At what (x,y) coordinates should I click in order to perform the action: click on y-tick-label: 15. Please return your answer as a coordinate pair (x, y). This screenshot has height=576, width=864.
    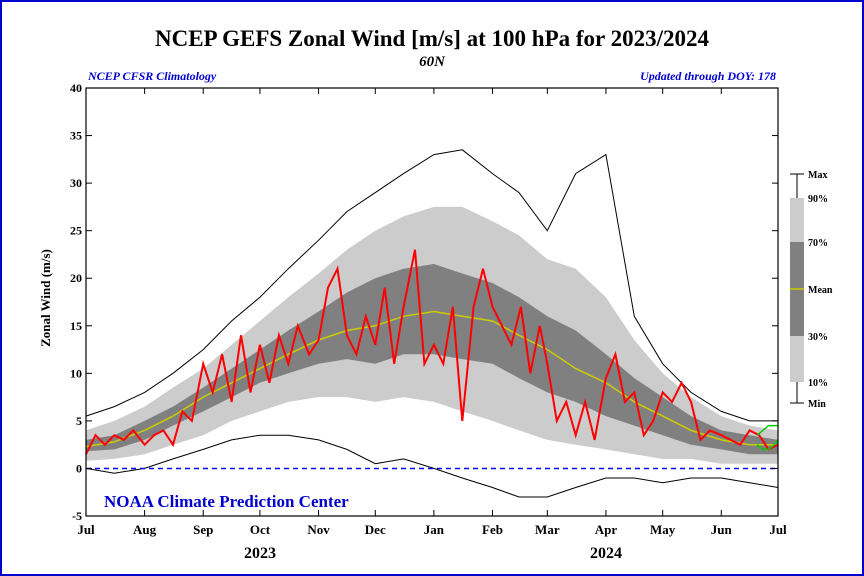
    Looking at the image, I should click on (76, 326).